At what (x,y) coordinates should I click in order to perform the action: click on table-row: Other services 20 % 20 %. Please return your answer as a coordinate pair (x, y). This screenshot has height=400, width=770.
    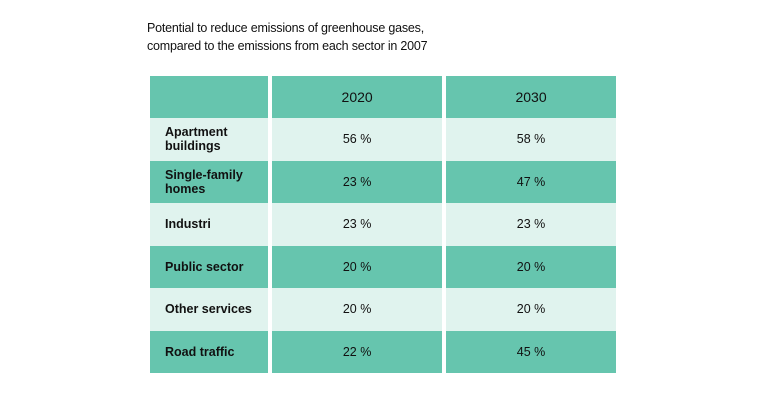
    Looking at the image, I should click on (383, 309).